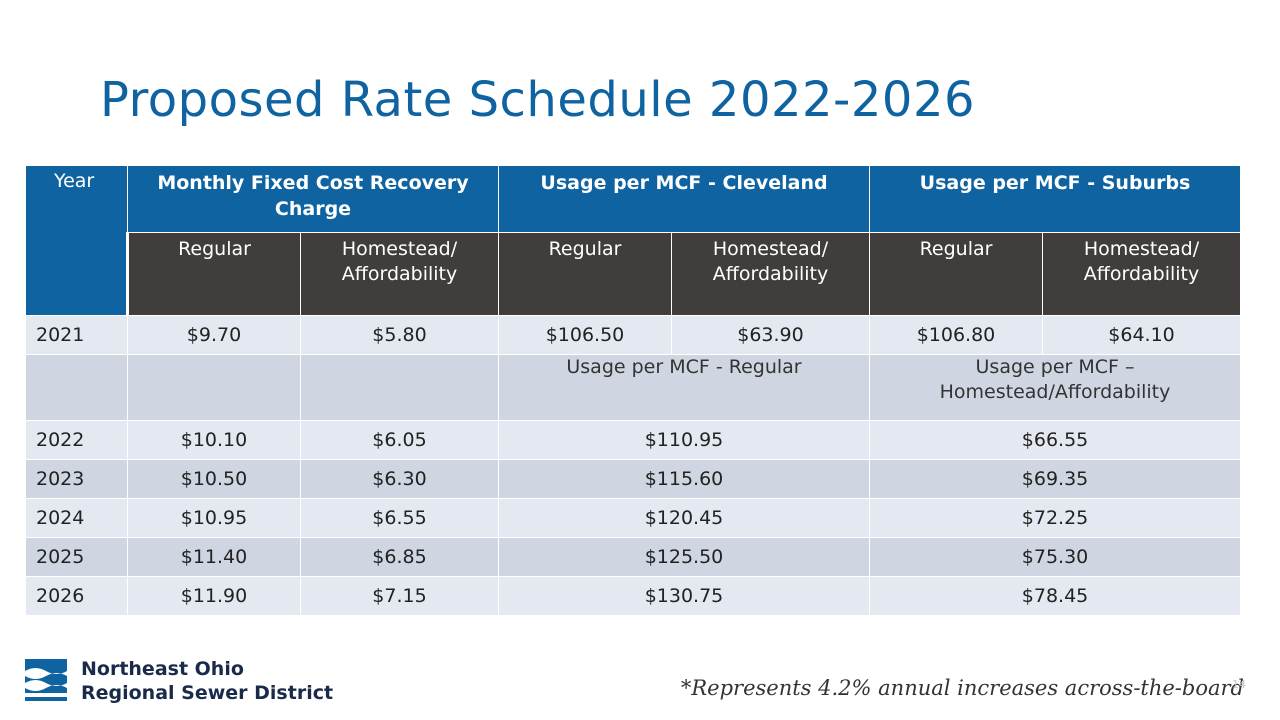 The height and width of the screenshot is (720, 1280). What do you see at coordinates (399, 596) in the screenshot?
I see `fixed-homestead-cell: $7.15` at bounding box center [399, 596].